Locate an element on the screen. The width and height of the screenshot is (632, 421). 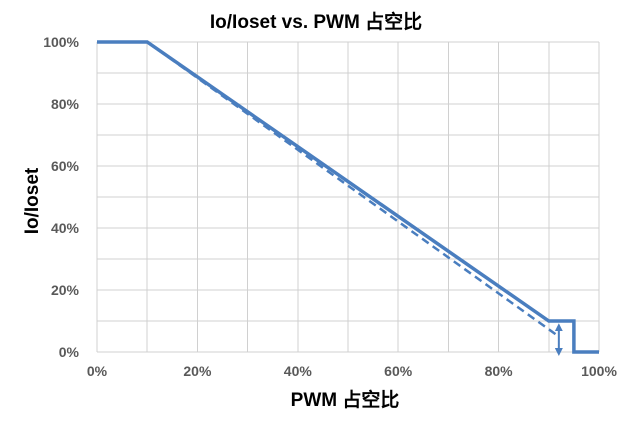
y-tick-label: 20% is located at coordinates (65, 290).